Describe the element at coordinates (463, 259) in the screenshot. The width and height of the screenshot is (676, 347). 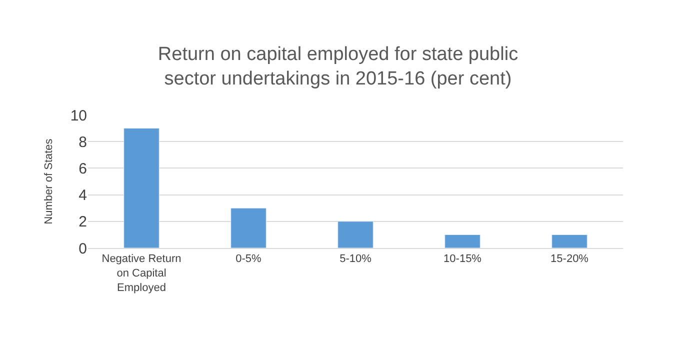
I see `x-tick-label: 10-15%` at that location.